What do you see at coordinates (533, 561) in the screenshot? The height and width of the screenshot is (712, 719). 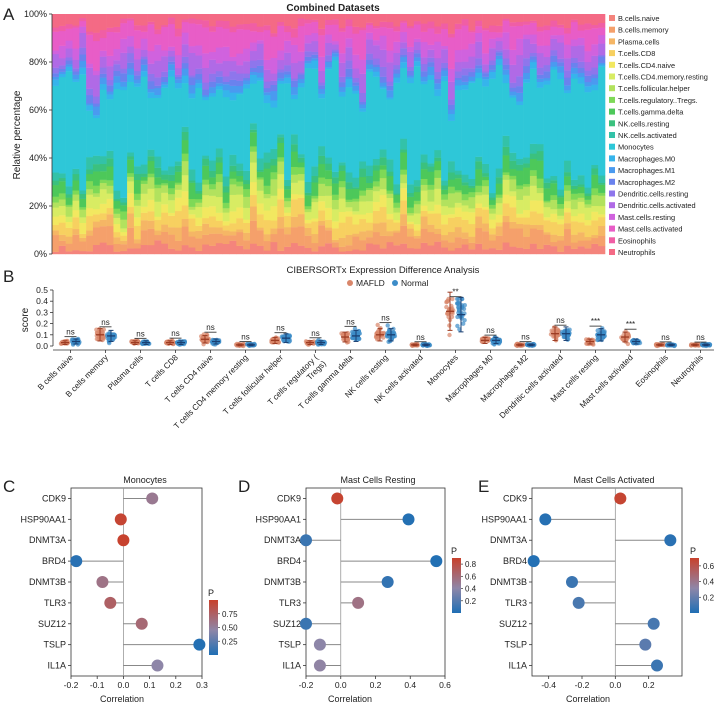 I see `lollipop-dot-brd4` at bounding box center [533, 561].